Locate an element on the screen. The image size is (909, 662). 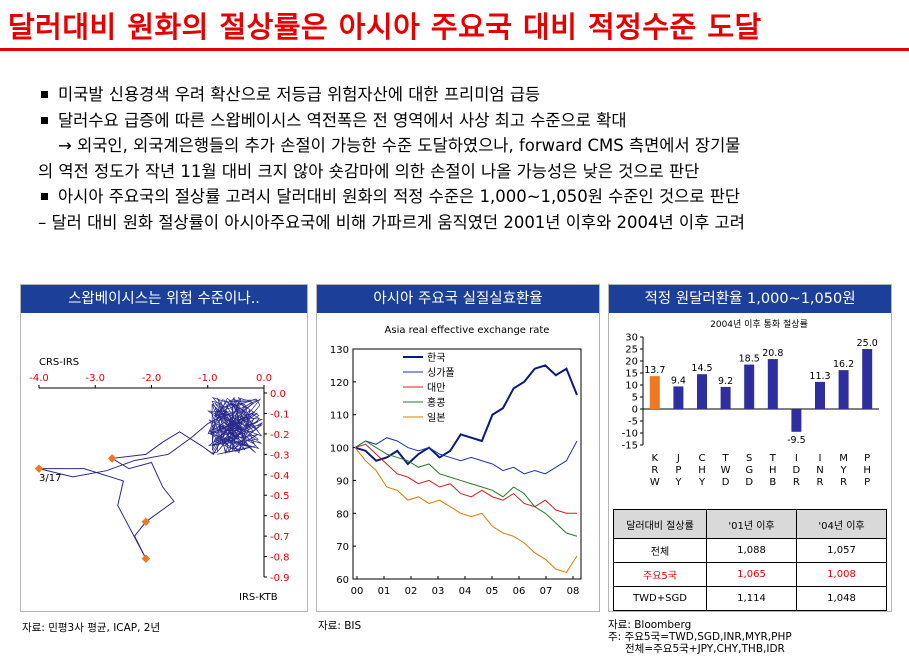
y-tick-label: -10 is located at coordinates (630, 434).